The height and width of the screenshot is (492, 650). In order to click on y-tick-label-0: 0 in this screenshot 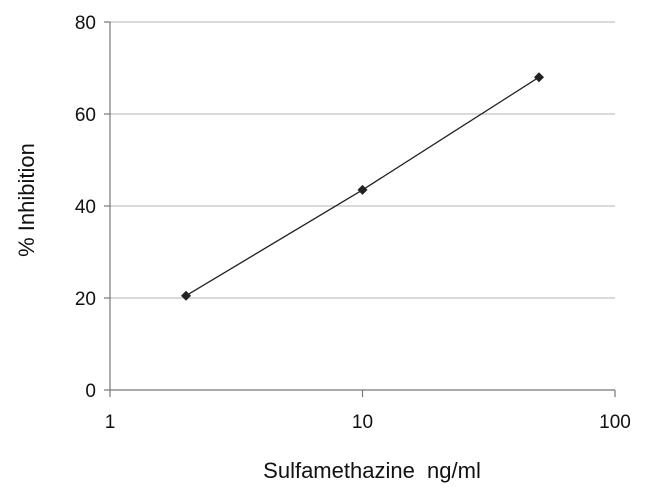, I will do `click(90, 391)`.